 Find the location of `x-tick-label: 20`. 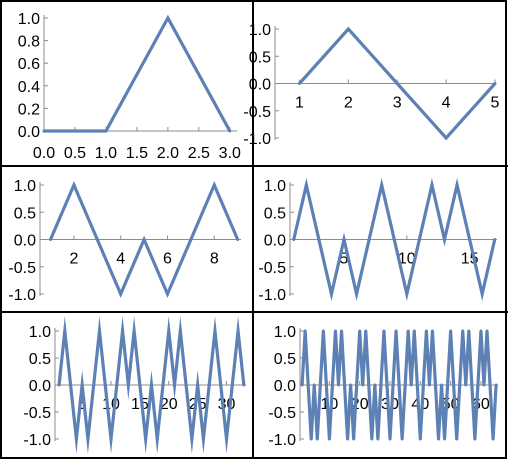

x-tick-label: 20 is located at coordinates (169, 404).